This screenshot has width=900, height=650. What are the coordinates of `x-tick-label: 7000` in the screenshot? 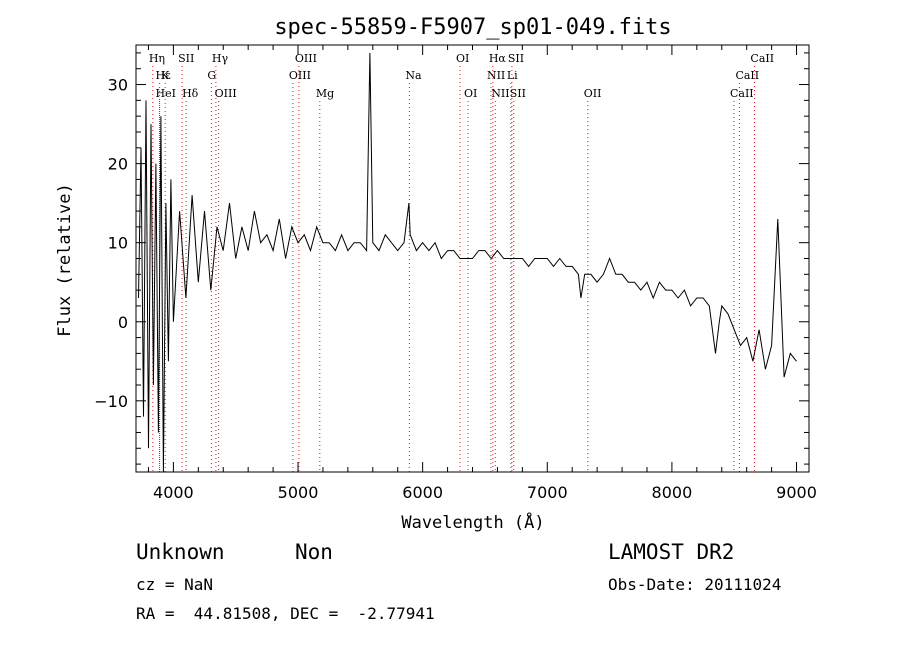 It's located at (547, 492).